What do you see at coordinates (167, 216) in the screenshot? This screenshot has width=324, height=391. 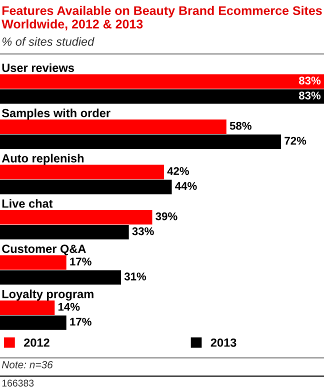 I see `data-label: 39%` at bounding box center [167, 216].